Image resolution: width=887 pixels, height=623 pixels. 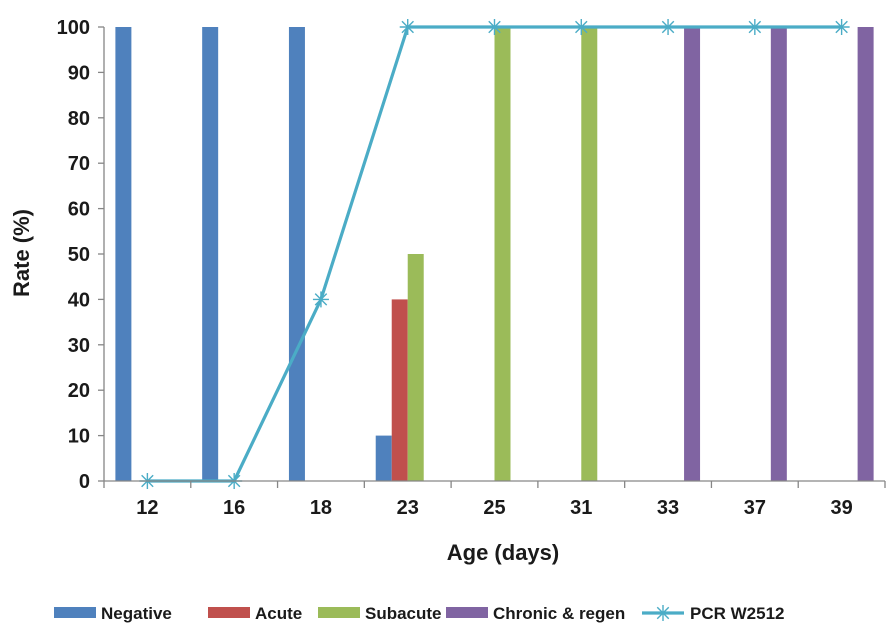 What do you see at coordinates (663, 613) in the screenshot?
I see `legend-asterisk-icon` at bounding box center [663, 613].